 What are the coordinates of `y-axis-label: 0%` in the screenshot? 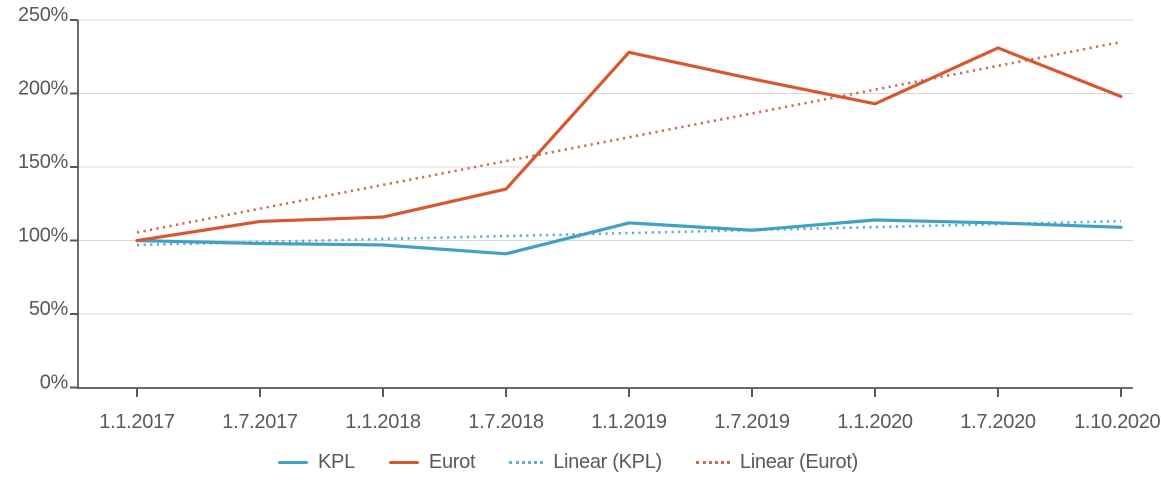 It's located at (54, 383).